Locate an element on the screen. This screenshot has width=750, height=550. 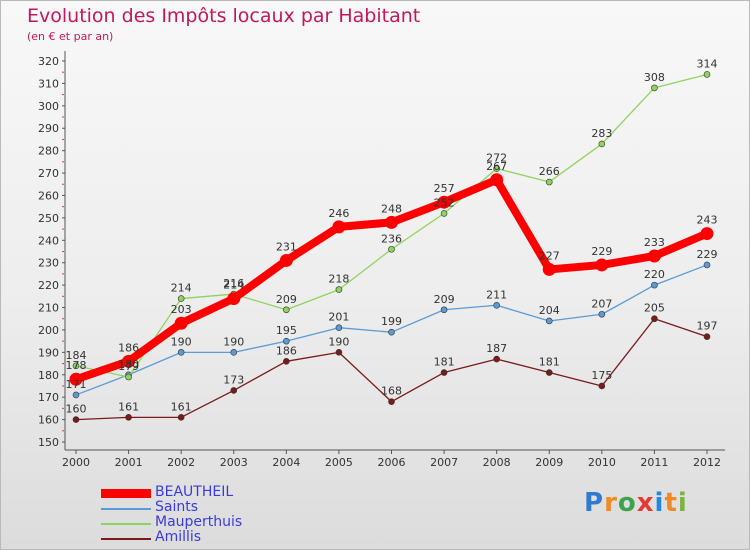
data-label-beautheil: 229 is located at coordinates (601, 251).